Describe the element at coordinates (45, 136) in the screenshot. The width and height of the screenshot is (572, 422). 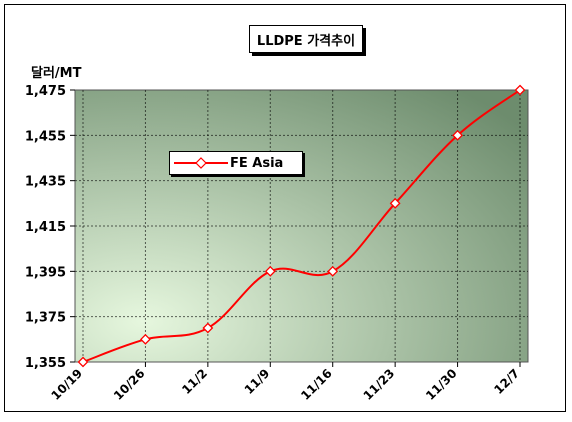
I see `y-tick-label: 1,455` at that location.